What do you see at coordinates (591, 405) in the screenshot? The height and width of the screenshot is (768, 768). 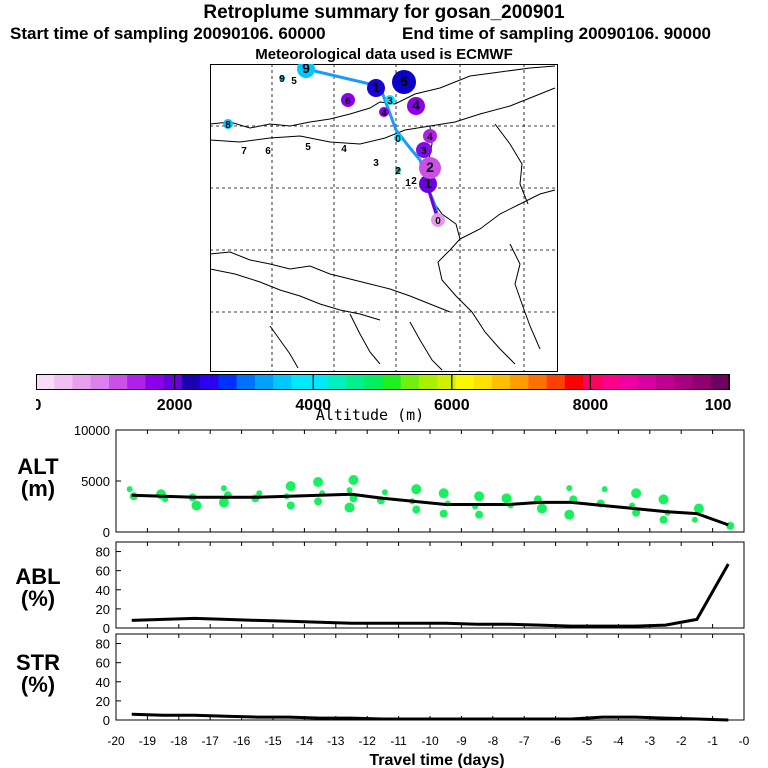 I see `colorbar-tick-label: 8000` at bounding box center [591, 405].